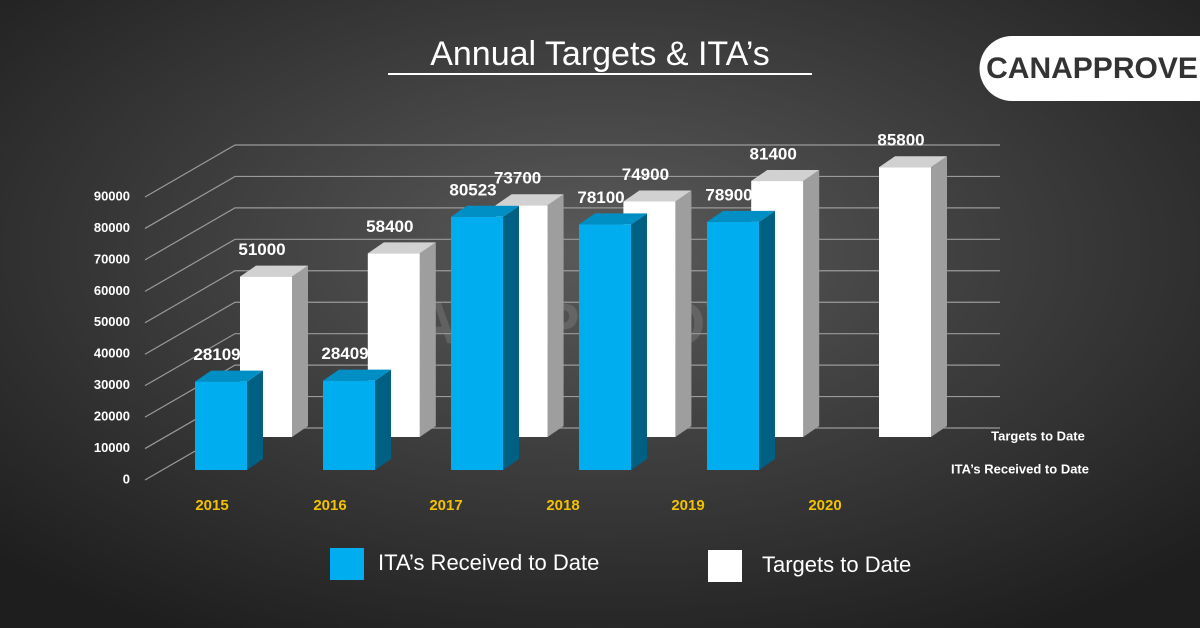 This screenshot has width=1200, height=628. Describe the element at coordinates (824, 505) in the screenshot. I see `x-tick-label: 2020` at that location.